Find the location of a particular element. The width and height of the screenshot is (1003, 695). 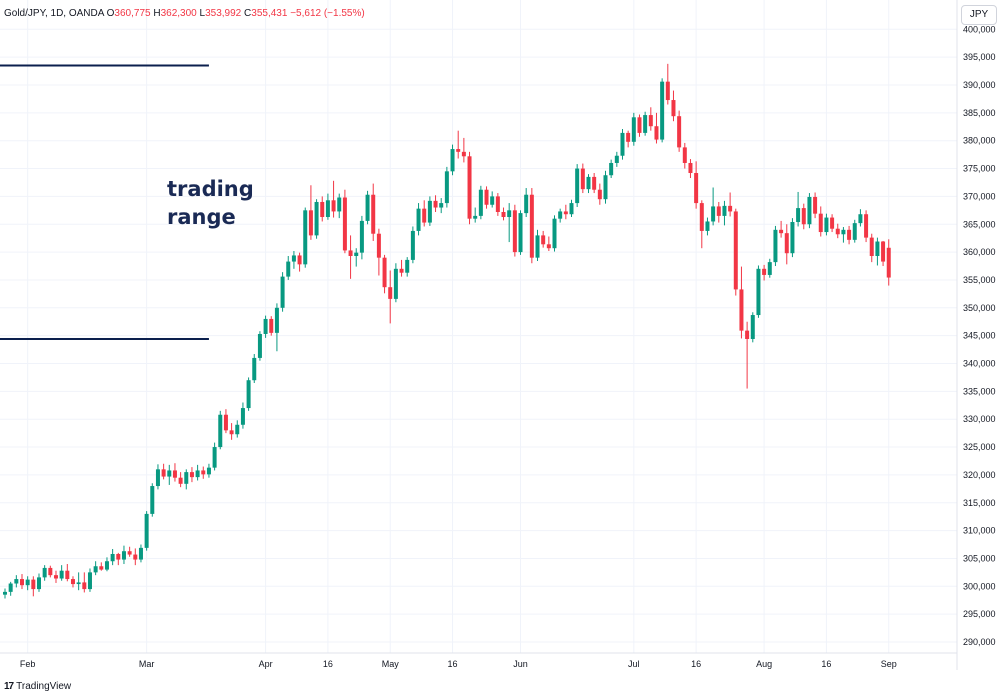

price-tick-label: 320,000 is located at coordinates (979, 475).